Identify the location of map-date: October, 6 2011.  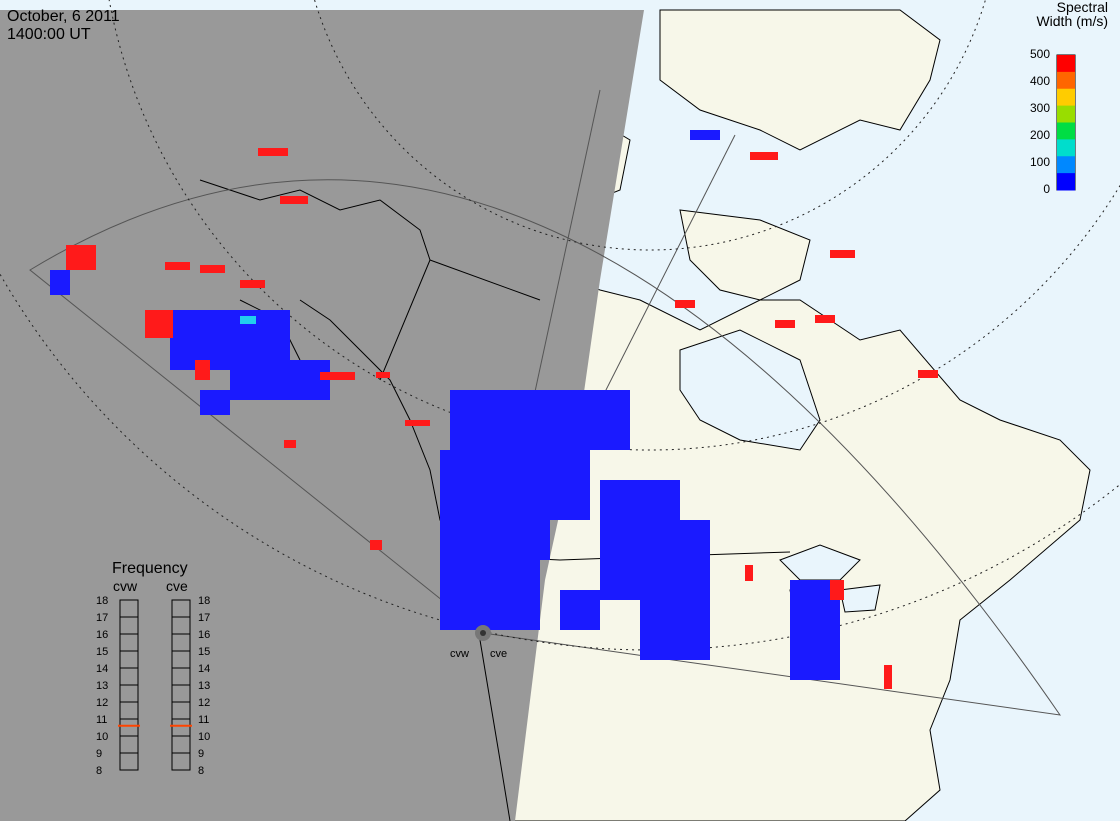
(63, 16).